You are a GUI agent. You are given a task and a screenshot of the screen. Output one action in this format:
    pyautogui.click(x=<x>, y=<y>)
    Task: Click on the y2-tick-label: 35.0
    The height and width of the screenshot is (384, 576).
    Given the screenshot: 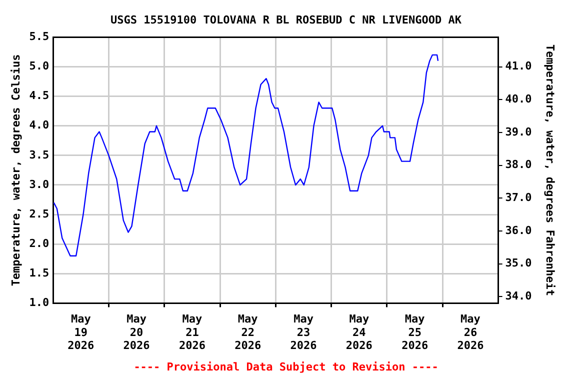 What is the action you would take?
    pyautogui.click(x=518, y=263)
    